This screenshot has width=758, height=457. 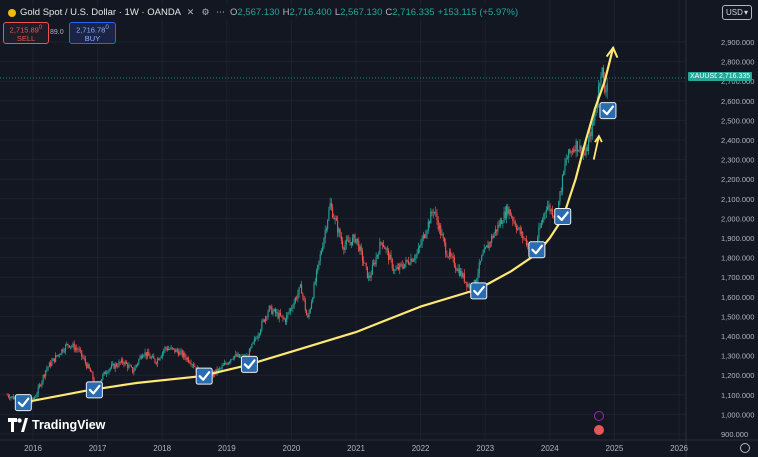 I want to click on time-axis-label: 2021, so click(x=356, y=448).